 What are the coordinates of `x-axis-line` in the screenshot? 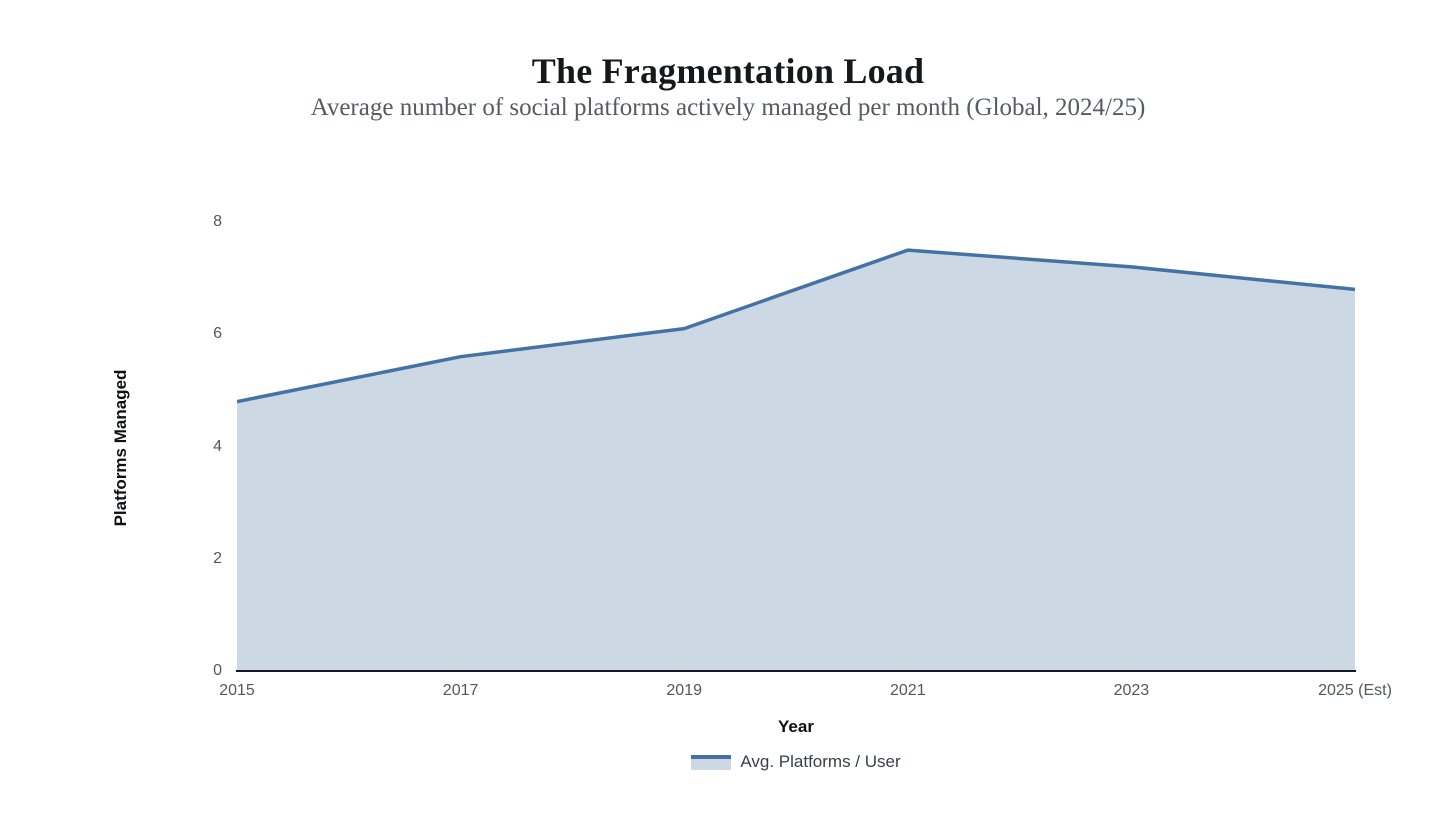 It's located at (796, 671).